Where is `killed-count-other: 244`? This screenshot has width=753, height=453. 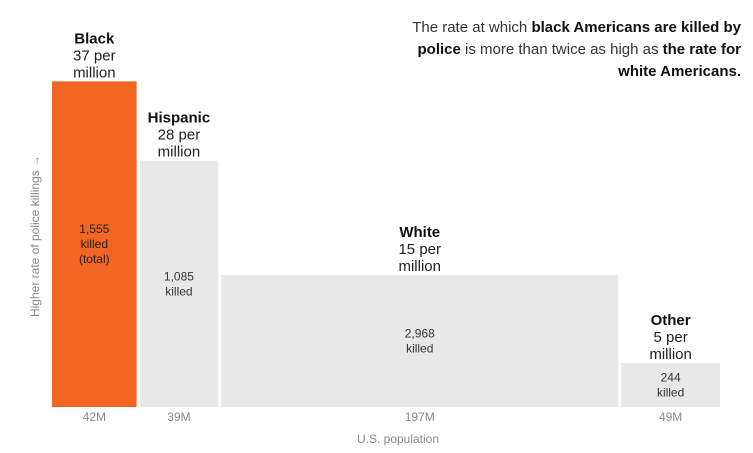 killed-count-other: 244 is located at coordinates (671, 378).